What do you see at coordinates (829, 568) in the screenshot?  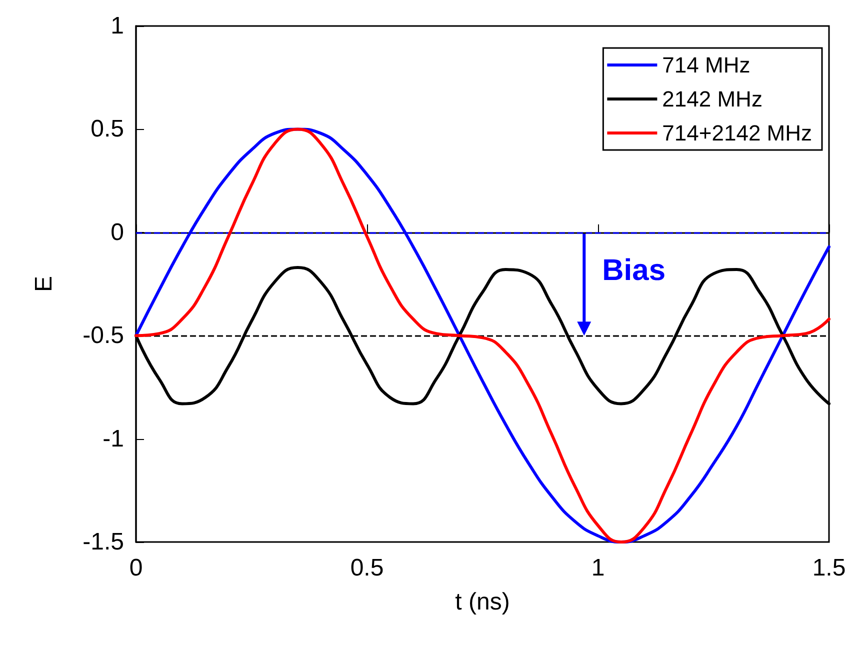 I see `x-tick-label: 1.5` at bounding box center [829, 568].